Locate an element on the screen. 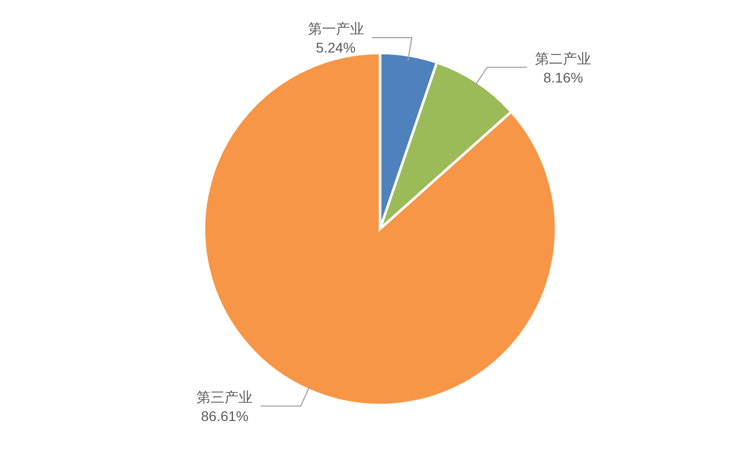 The height and width of the screenshot is (451, 751). slice-label: 第三产业 is located at coordinates (224, 398).